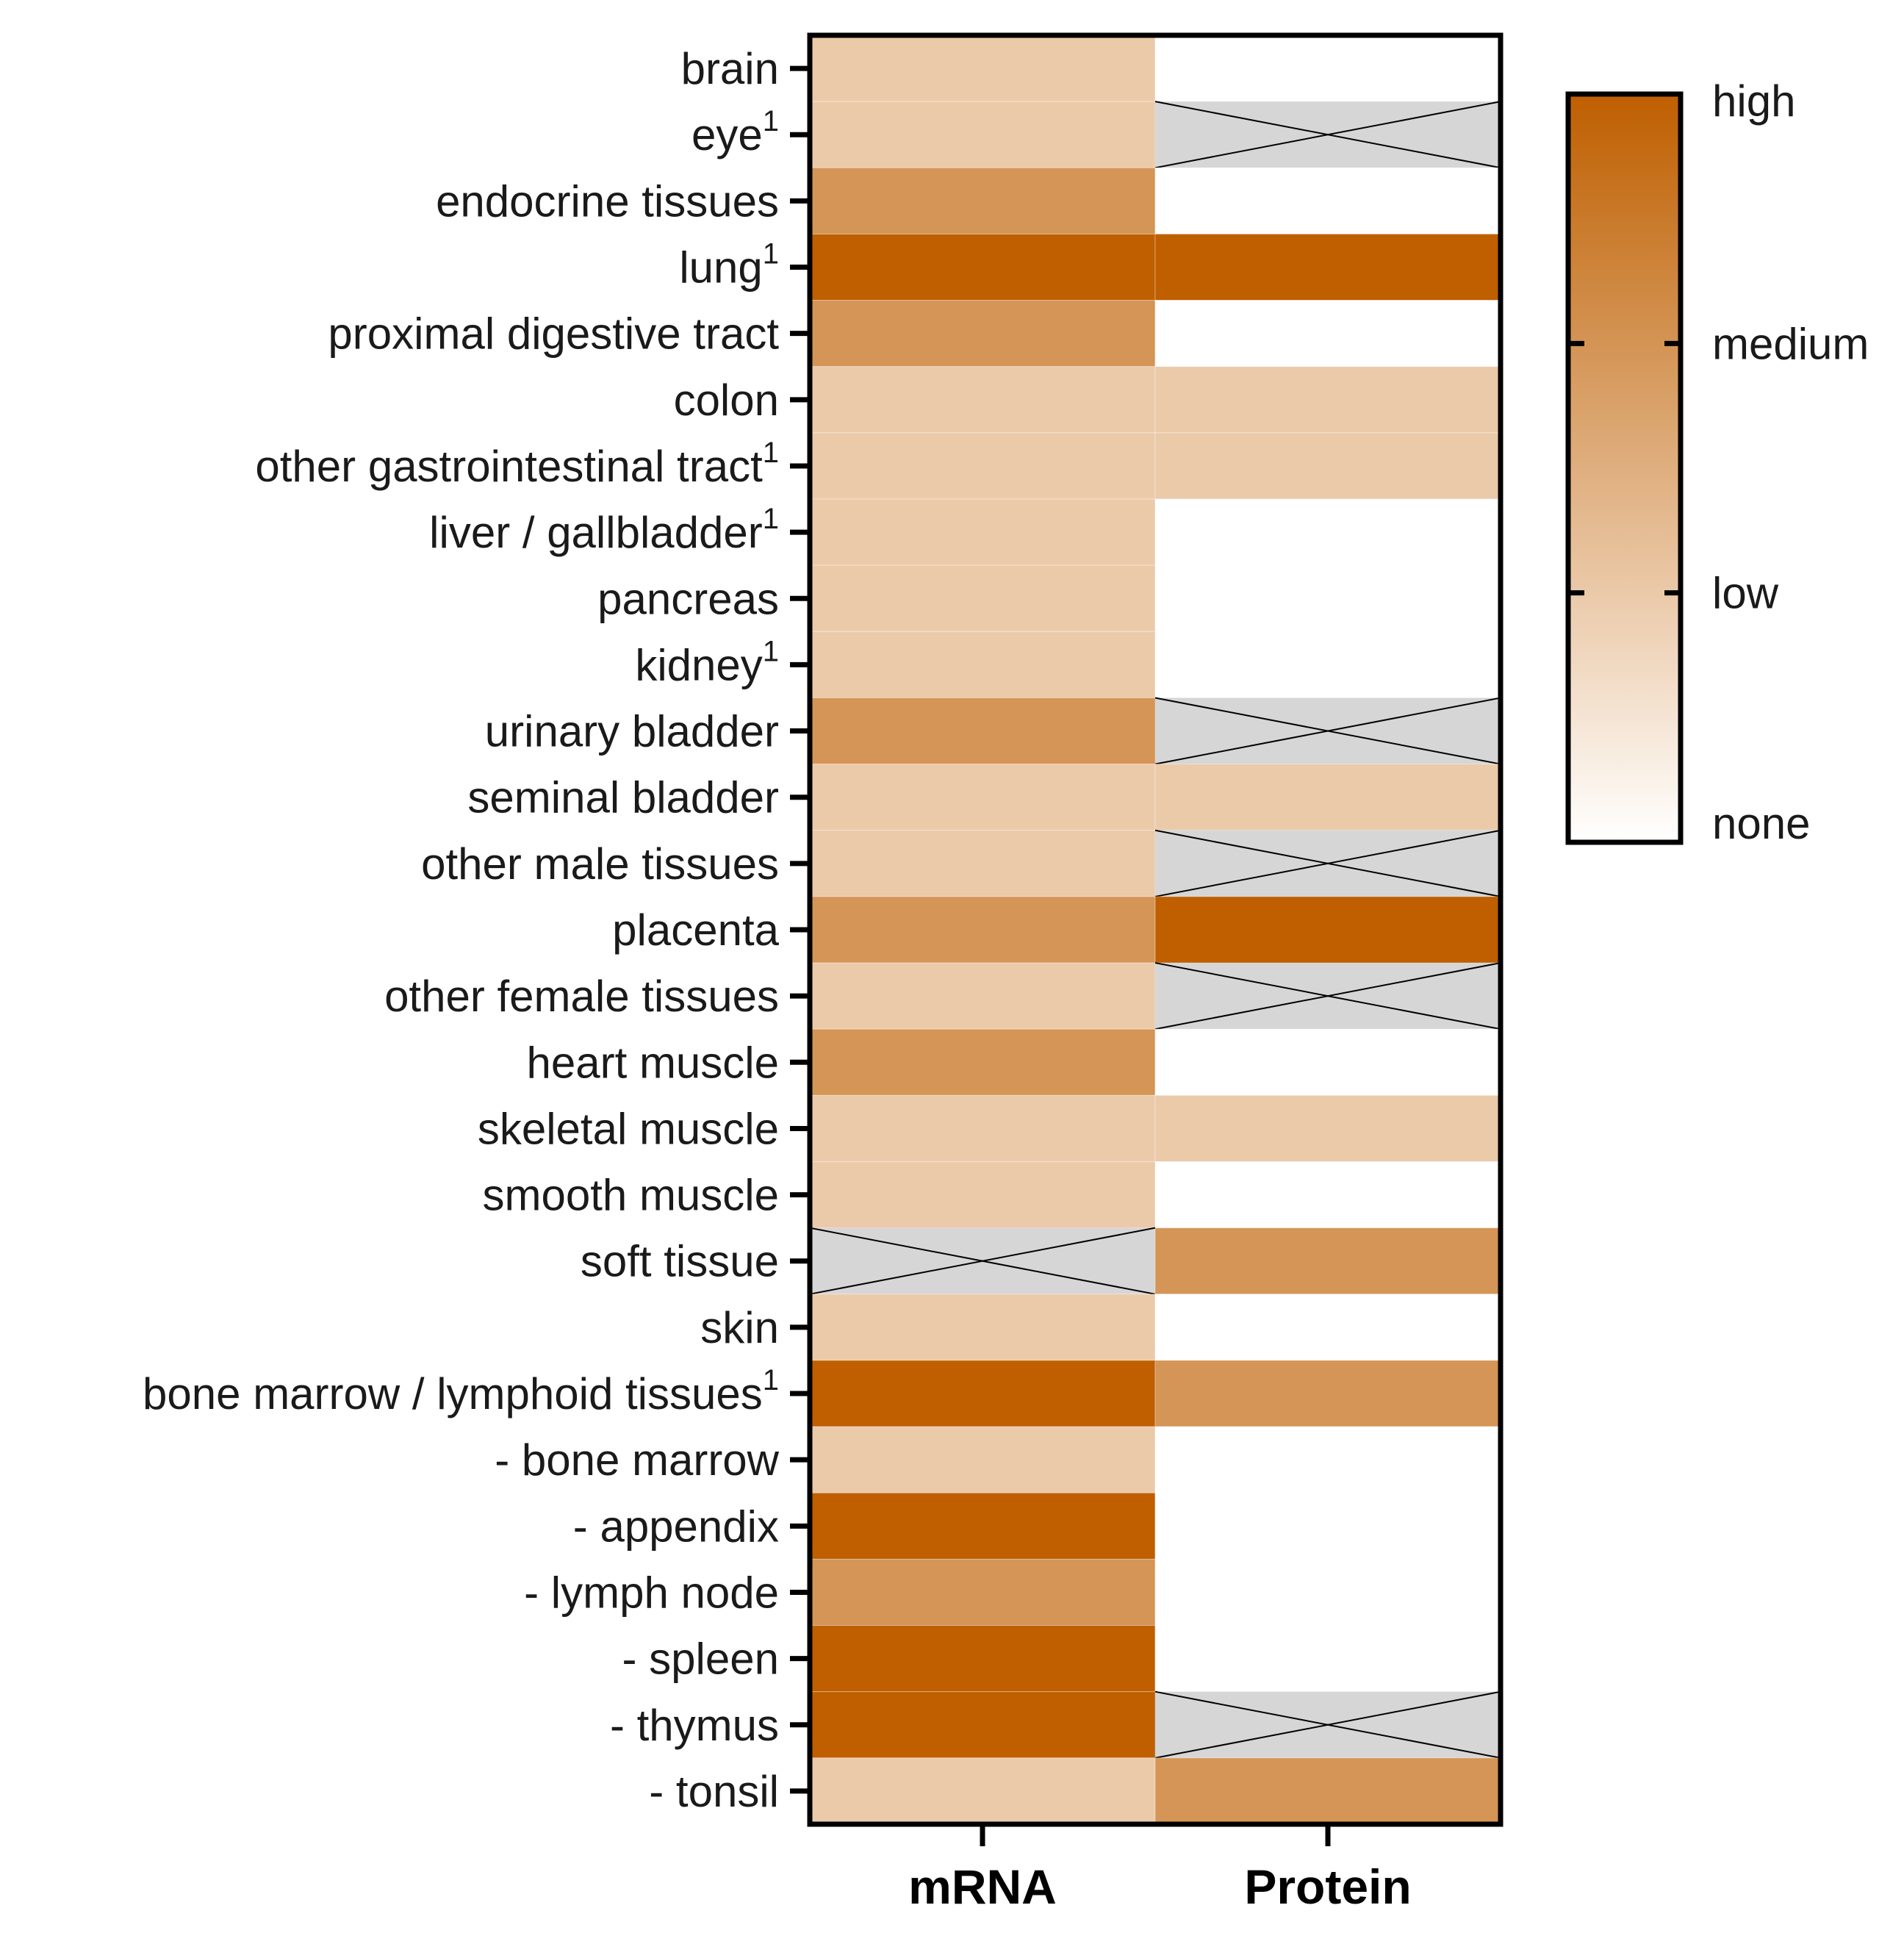 This screenshot has width=1904, height=1944. Describe the element at coordinates (1328, 68) in the screenshot. I see `cell-protein-brain` at that location.